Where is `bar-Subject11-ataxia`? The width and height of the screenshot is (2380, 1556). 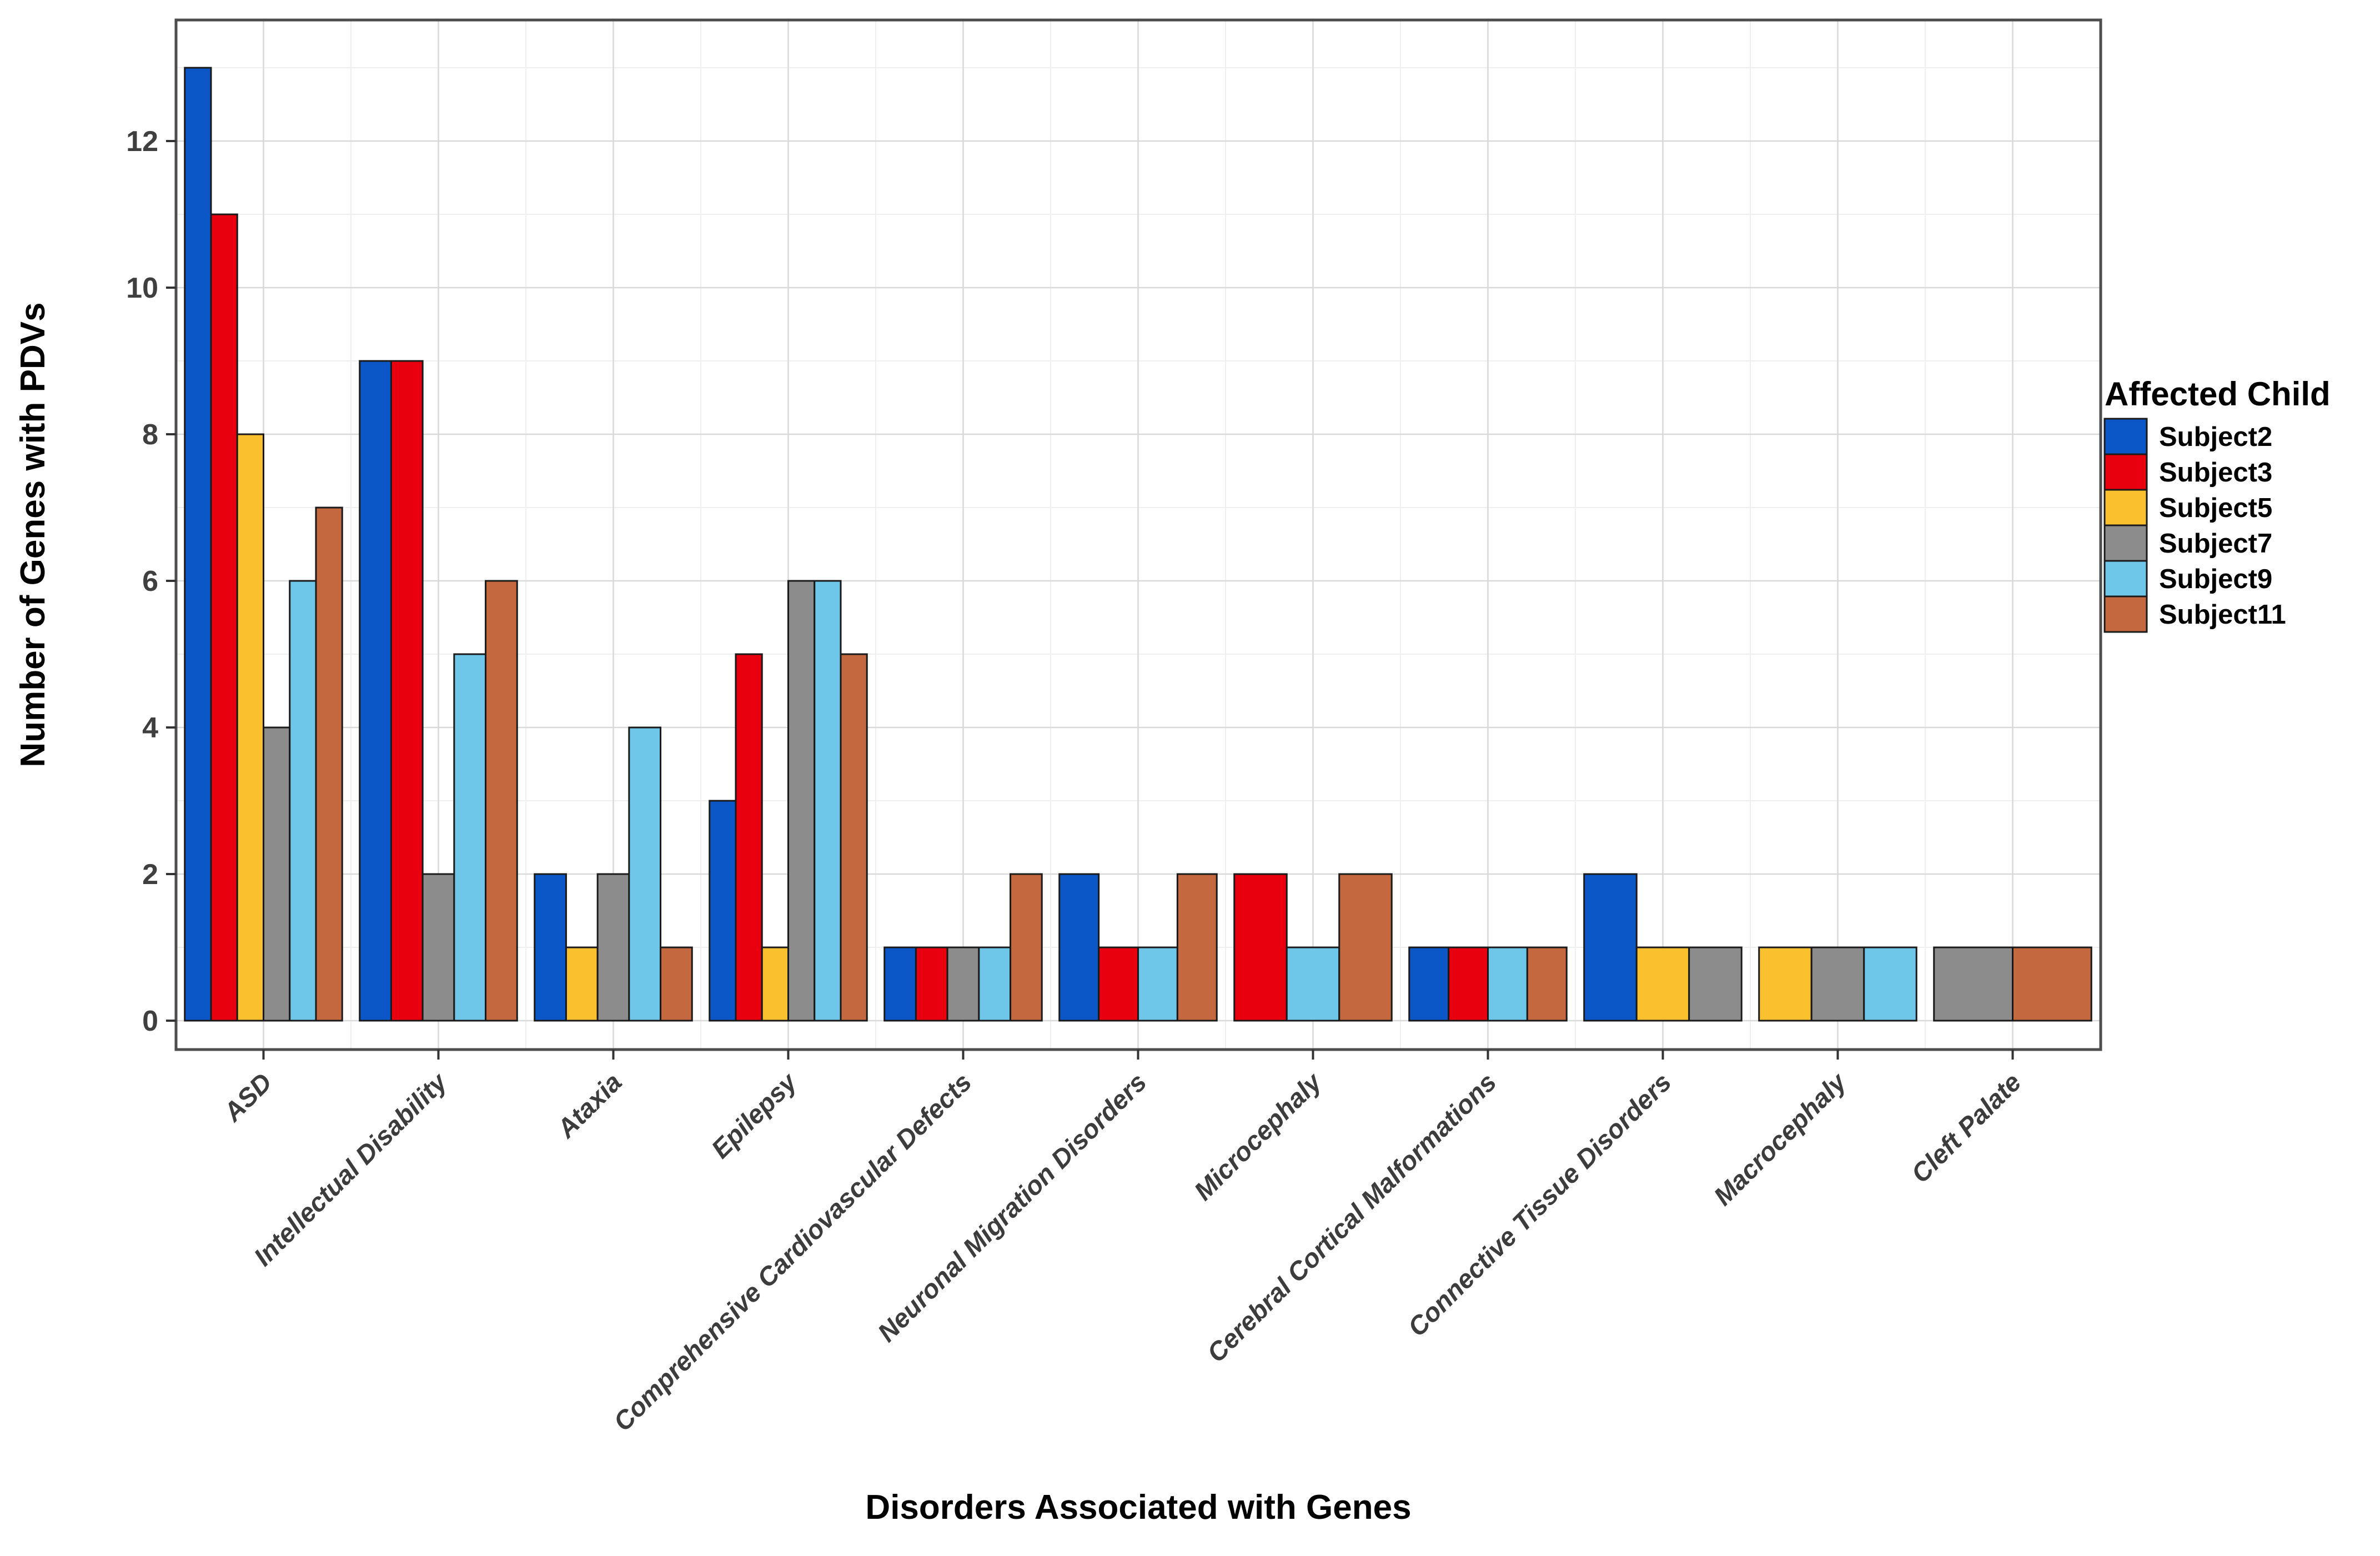
bar-Subject11-ataxia is located at coordinates (676, 984).